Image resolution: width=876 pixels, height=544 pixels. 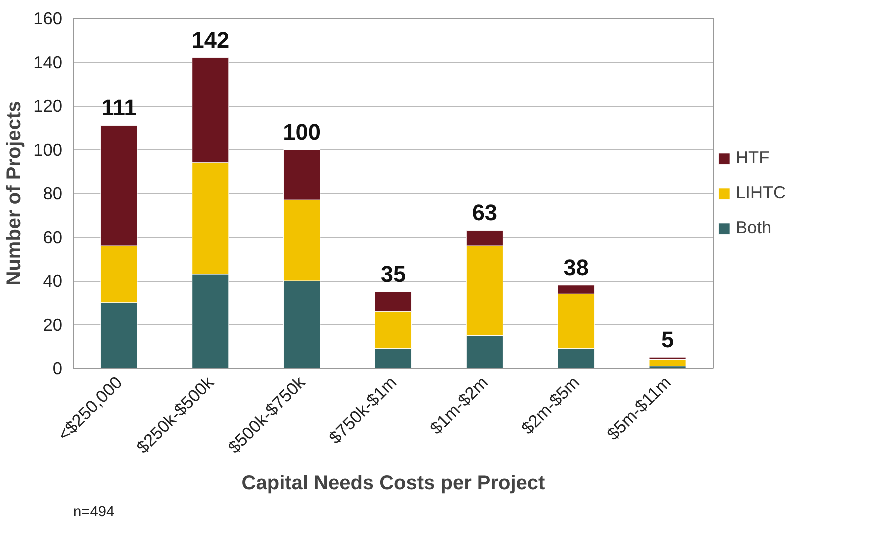 What do you see at coordinates (48, 62) in the screenshot?
I see `y-tick-label: 140` at bounding box center [48, 62].